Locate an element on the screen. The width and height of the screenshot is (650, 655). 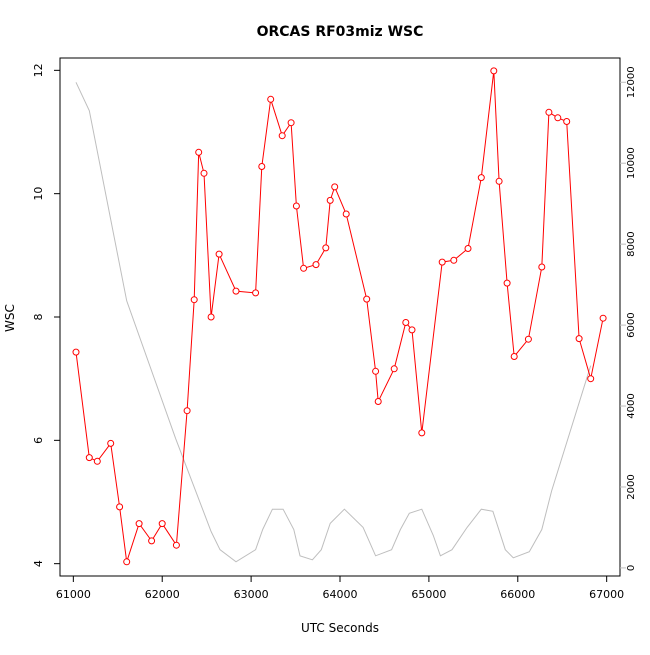
y2-tick-label: 10000 is located at coordinates (631, 163).